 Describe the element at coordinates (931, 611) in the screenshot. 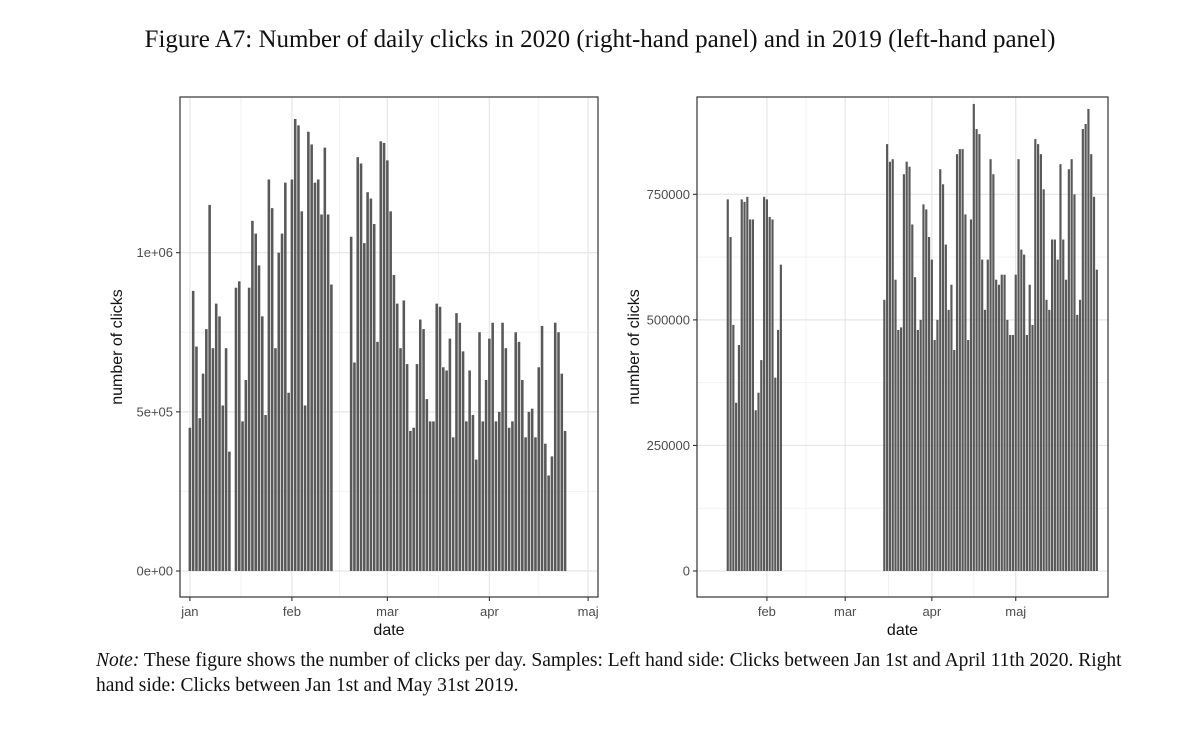

I see `x-tick-label: apr` at that location.